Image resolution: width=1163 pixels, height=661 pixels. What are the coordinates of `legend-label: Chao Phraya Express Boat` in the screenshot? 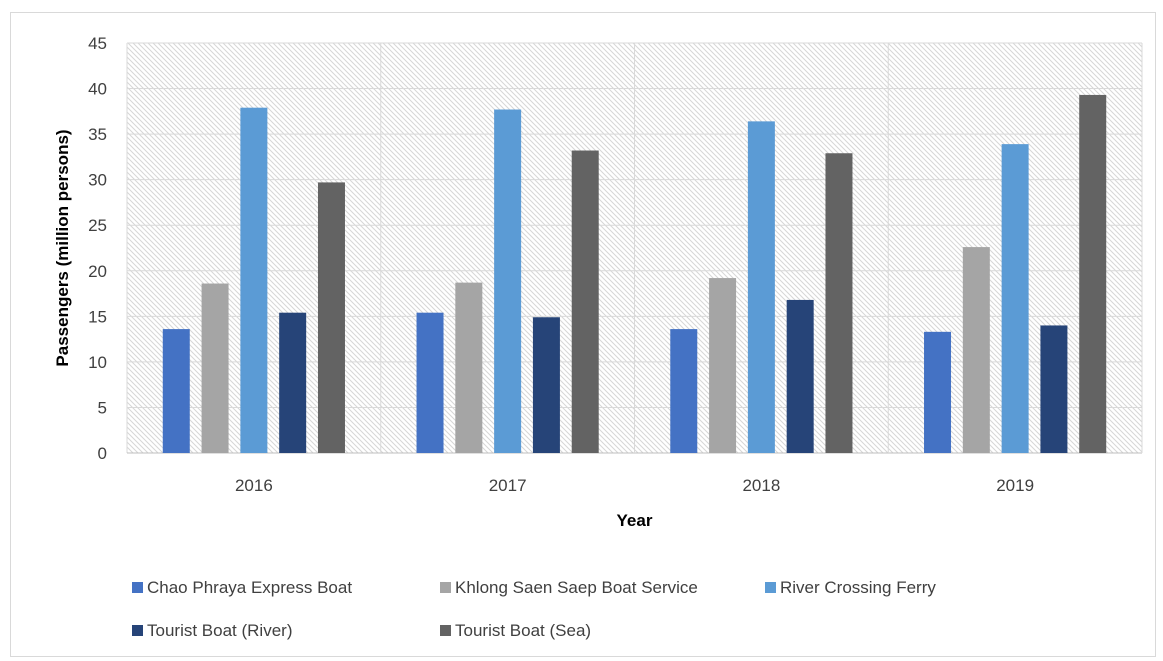 It's located at (249, 587).